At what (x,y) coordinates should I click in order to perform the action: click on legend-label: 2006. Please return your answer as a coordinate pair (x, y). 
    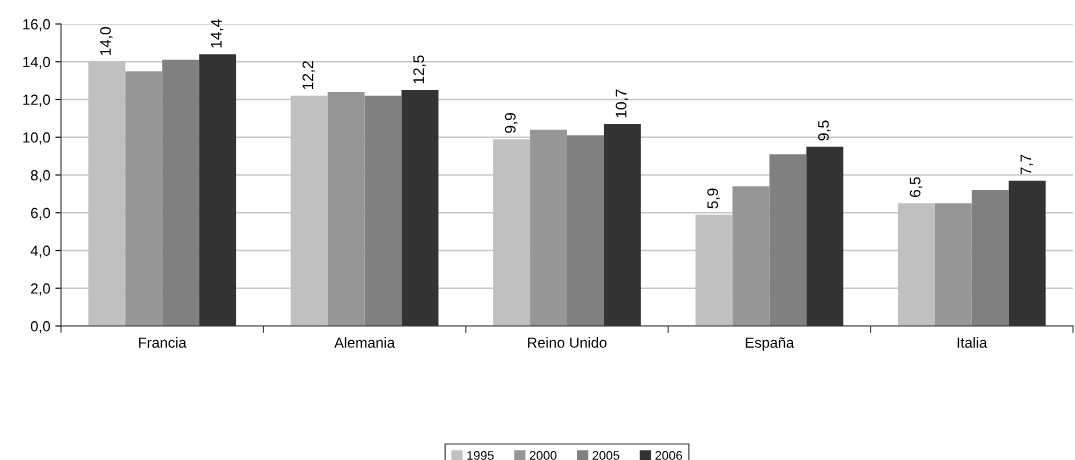
    Looking at the image, I should click on (669, 455).